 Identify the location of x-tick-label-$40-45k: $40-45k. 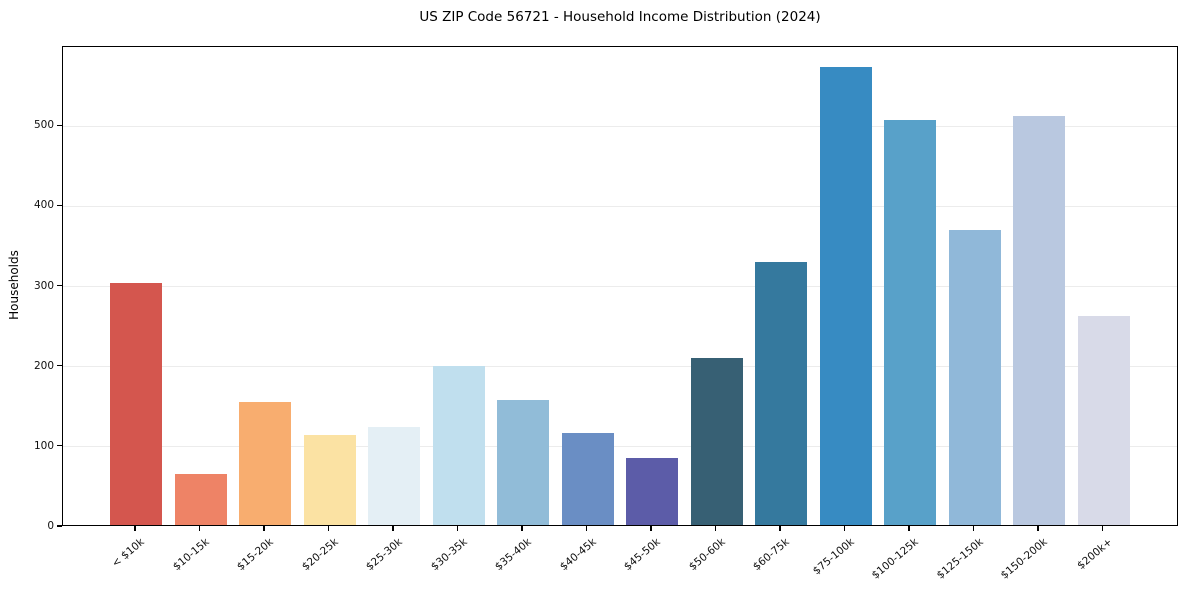
(578, 555).